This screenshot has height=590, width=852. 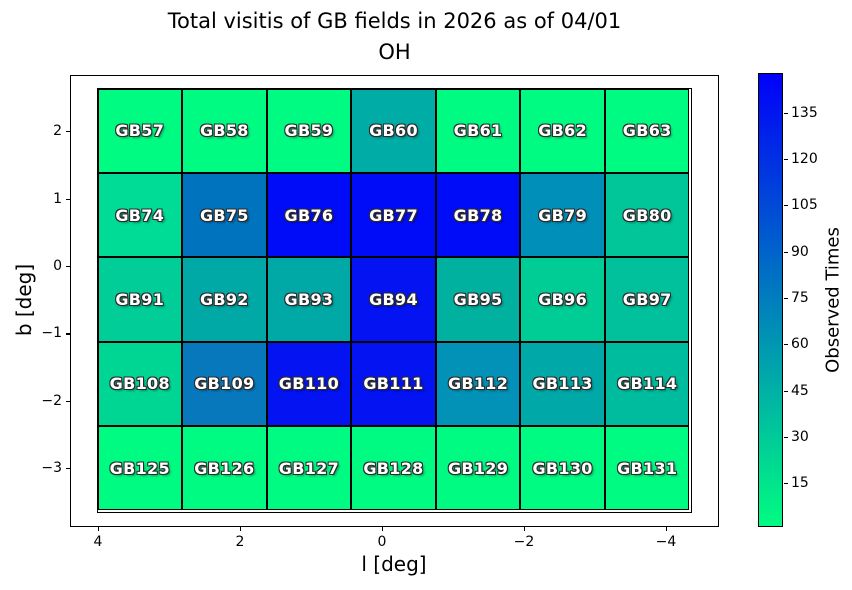 I want to click on heatmap-cell-label: GB131, so click(x=647, y=468).